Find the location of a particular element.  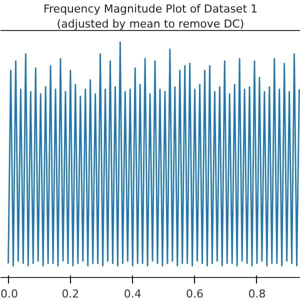

x-tick-label: 0.2 is located at coordinates (71, 294).